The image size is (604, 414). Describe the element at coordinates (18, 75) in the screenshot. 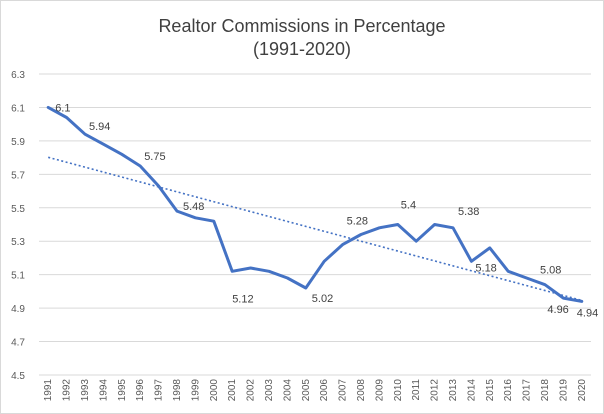

I see `y-tick-label: 6.3` at that location.